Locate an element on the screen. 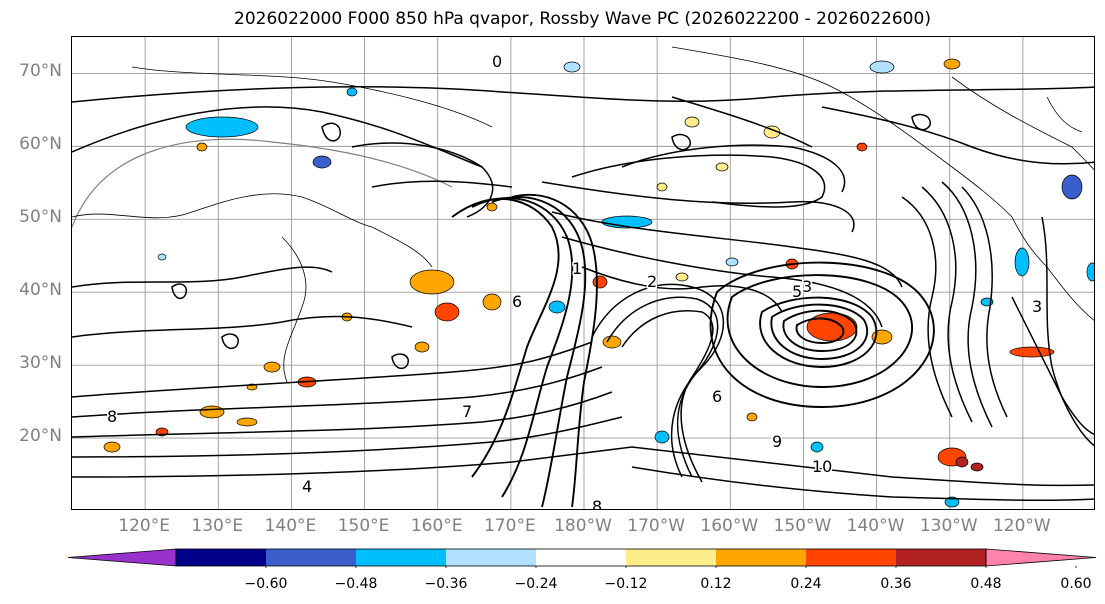  contour-value-label: 1 is located at coordinates (577, 268).